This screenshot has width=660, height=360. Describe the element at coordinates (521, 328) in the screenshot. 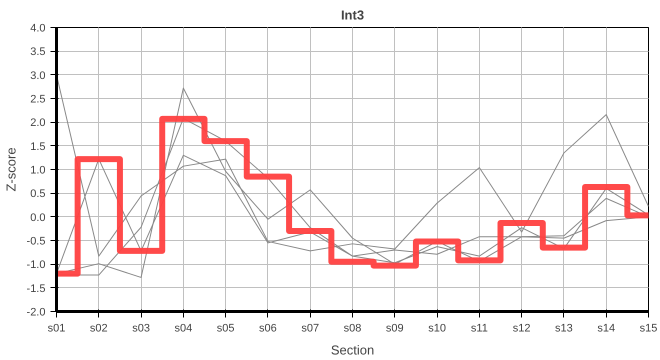

I see `x-tick-label: s12` at that location.